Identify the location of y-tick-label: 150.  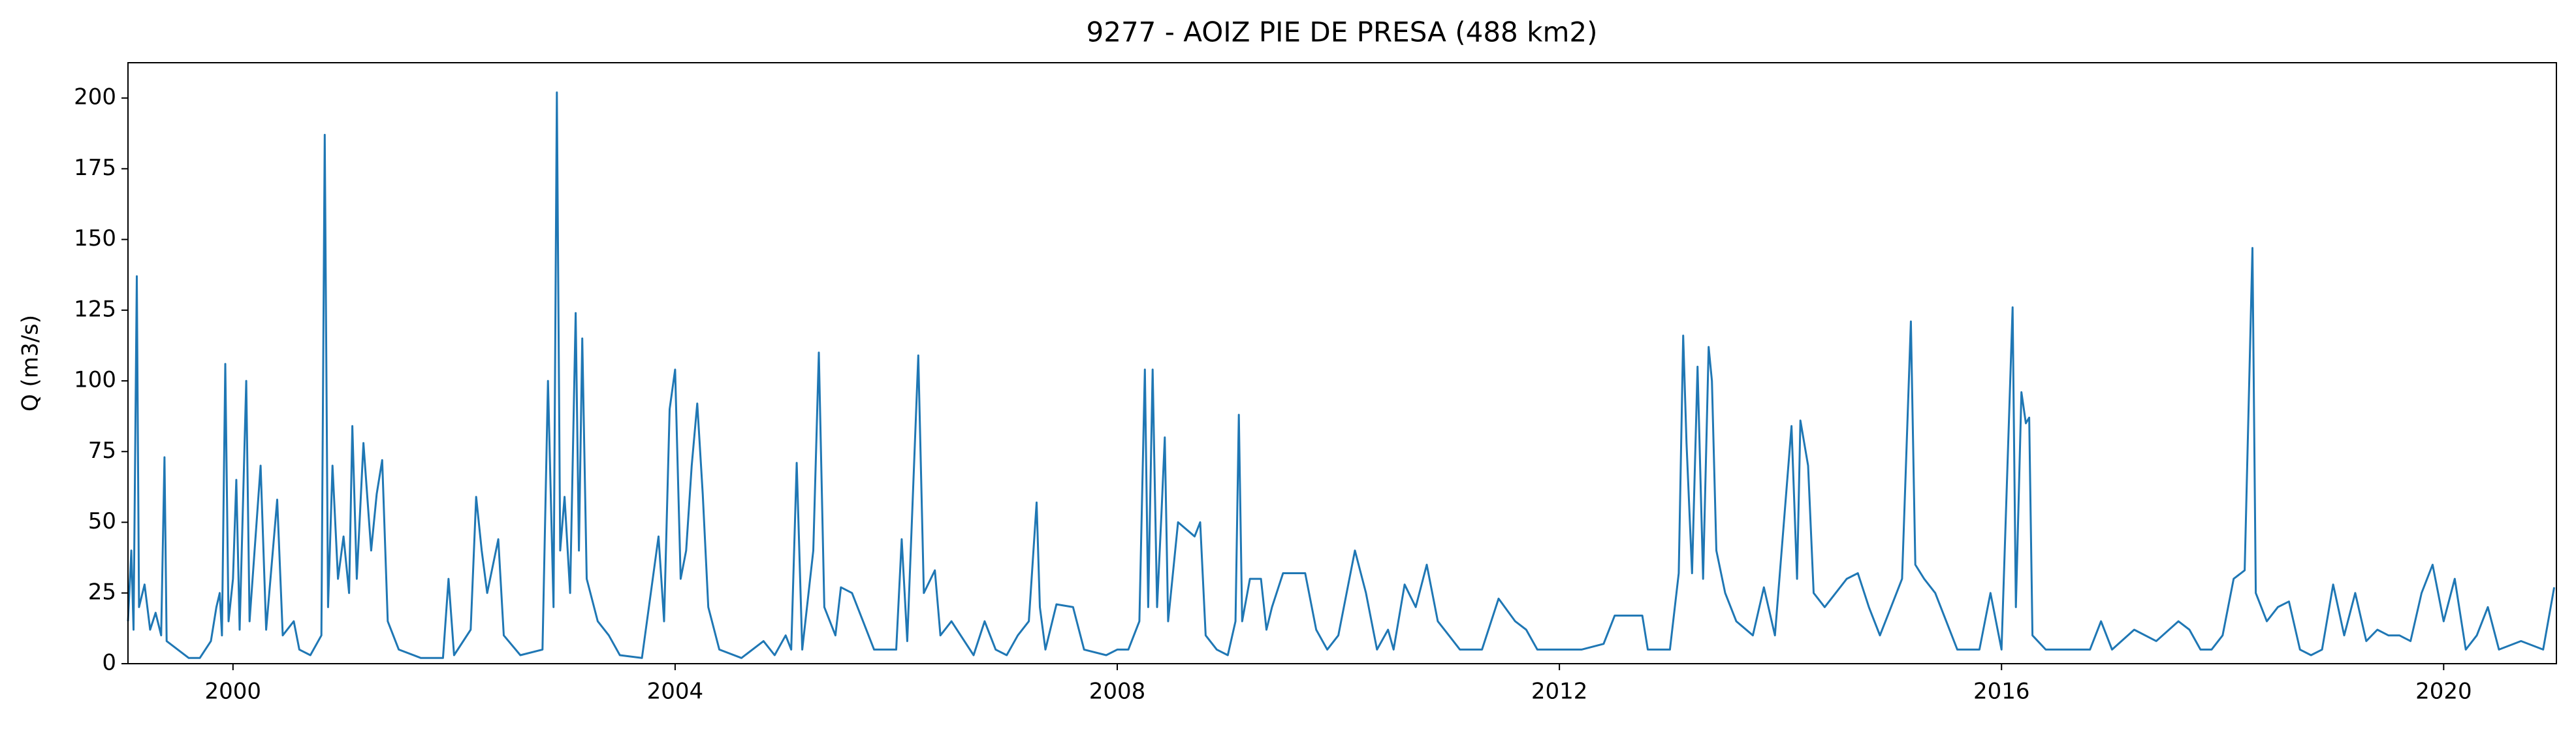
(95, 238).